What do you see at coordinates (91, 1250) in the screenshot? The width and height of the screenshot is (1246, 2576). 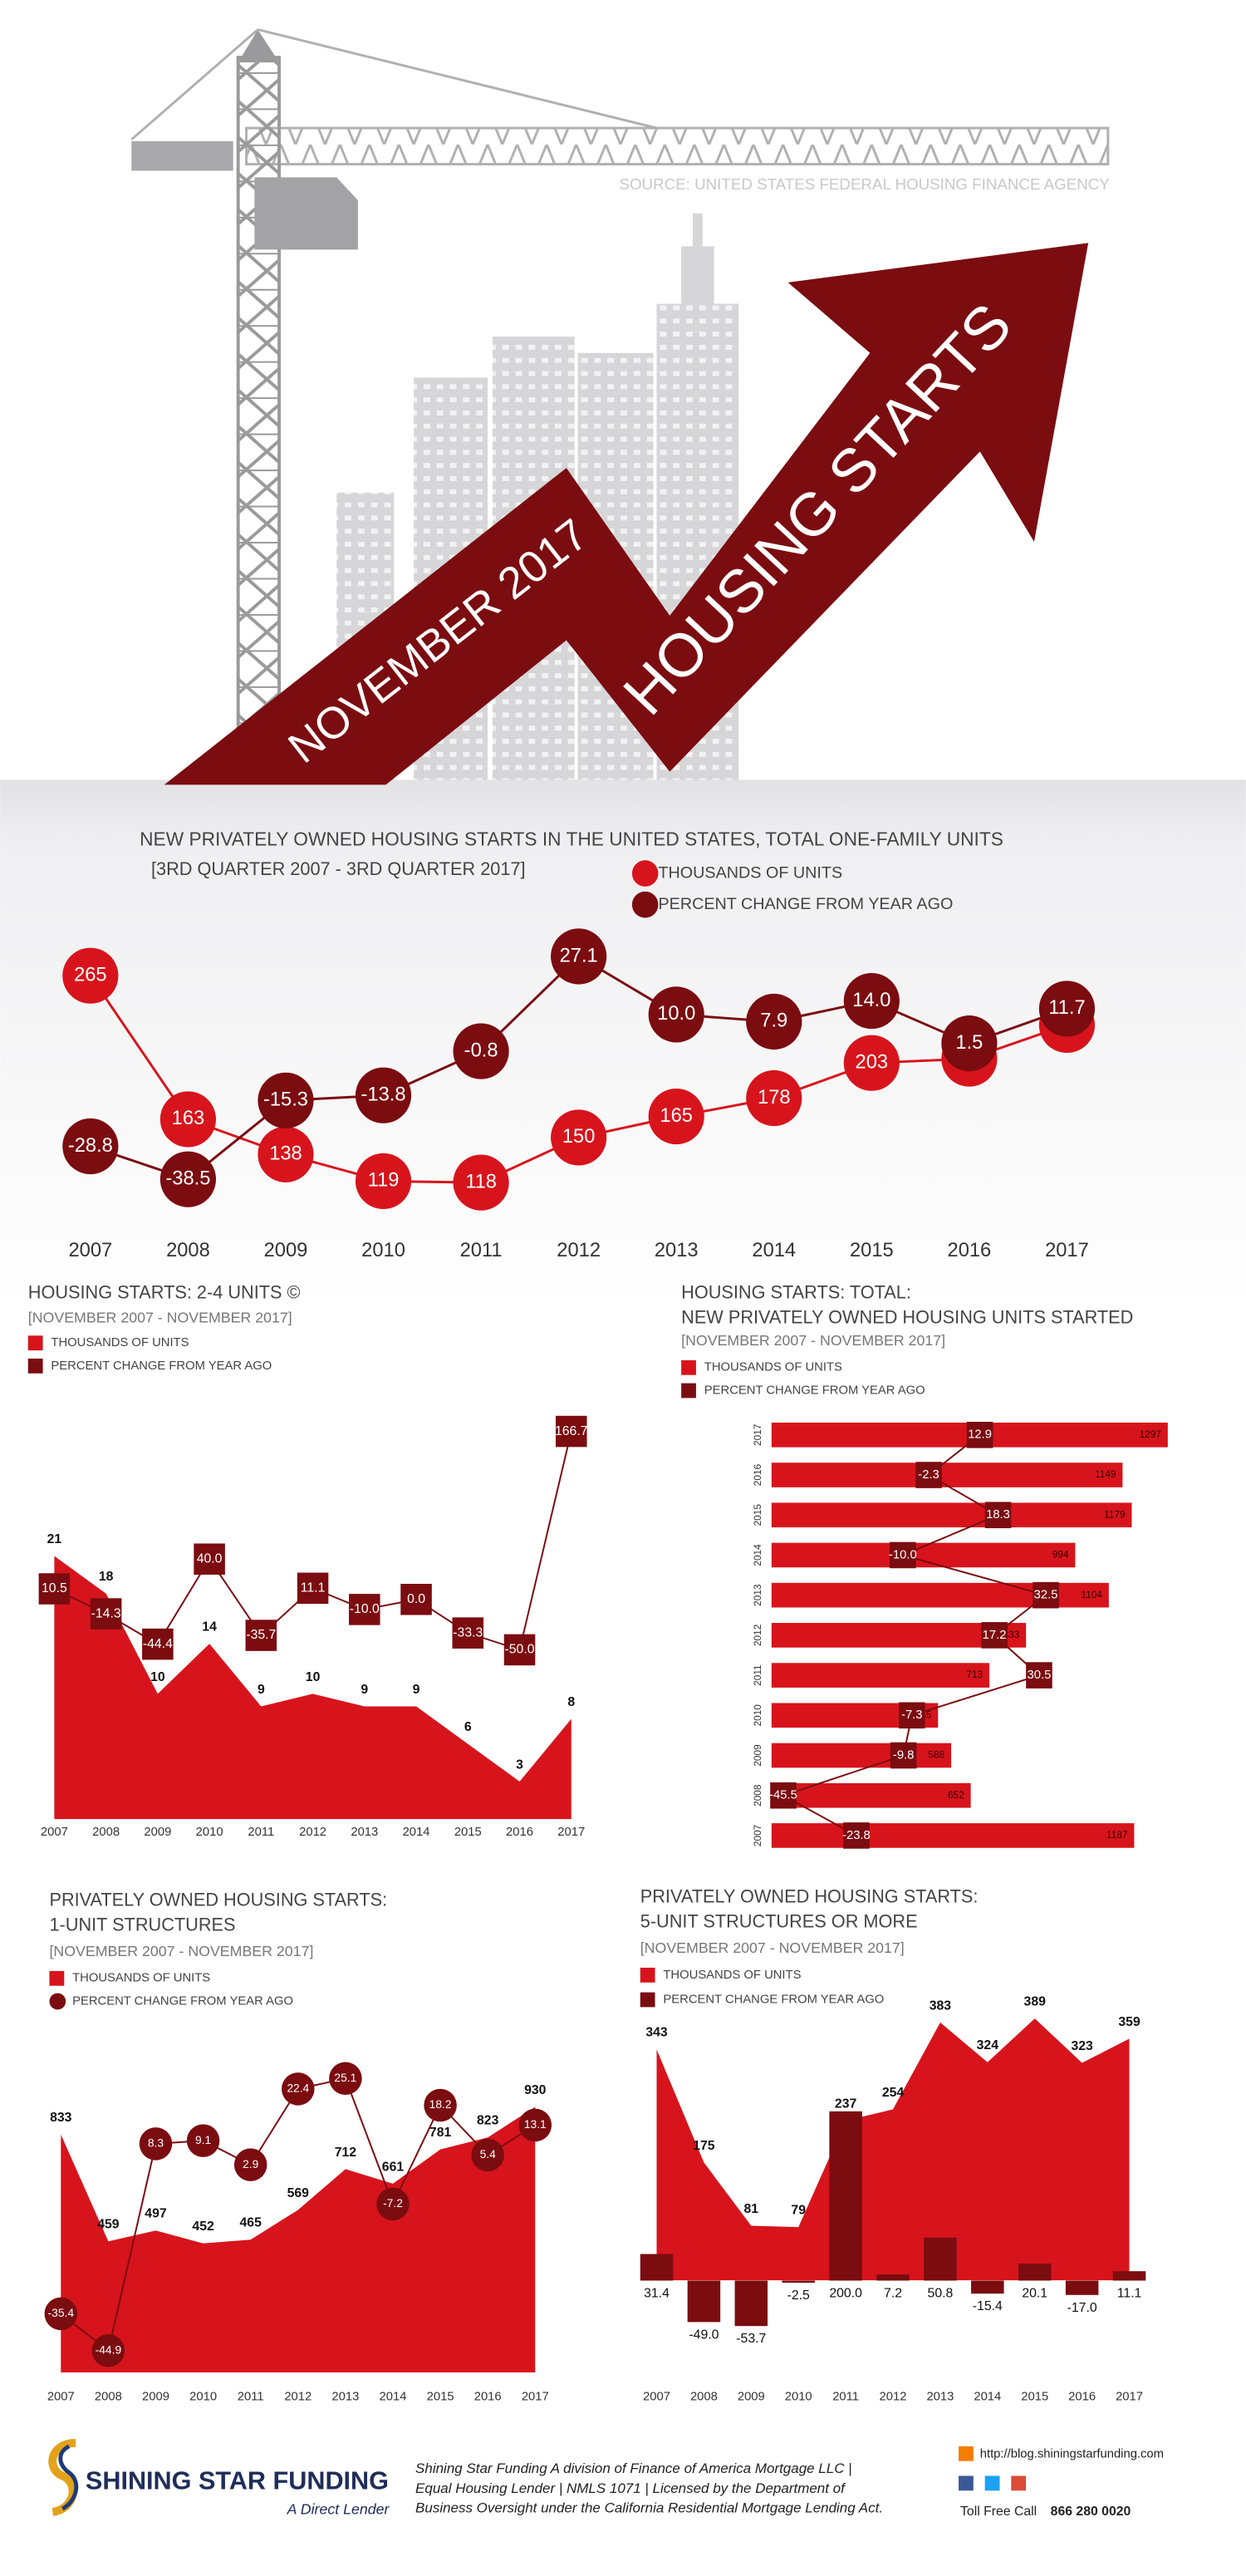 I see `x-tick-label: 2007` at bounding box center [91, 1250].